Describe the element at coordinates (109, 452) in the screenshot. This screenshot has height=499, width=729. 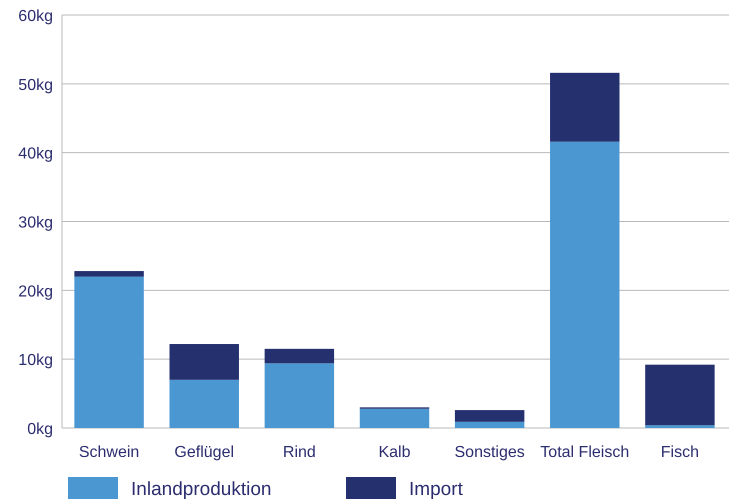
I see `x-tick-label: Schwein` at that location.